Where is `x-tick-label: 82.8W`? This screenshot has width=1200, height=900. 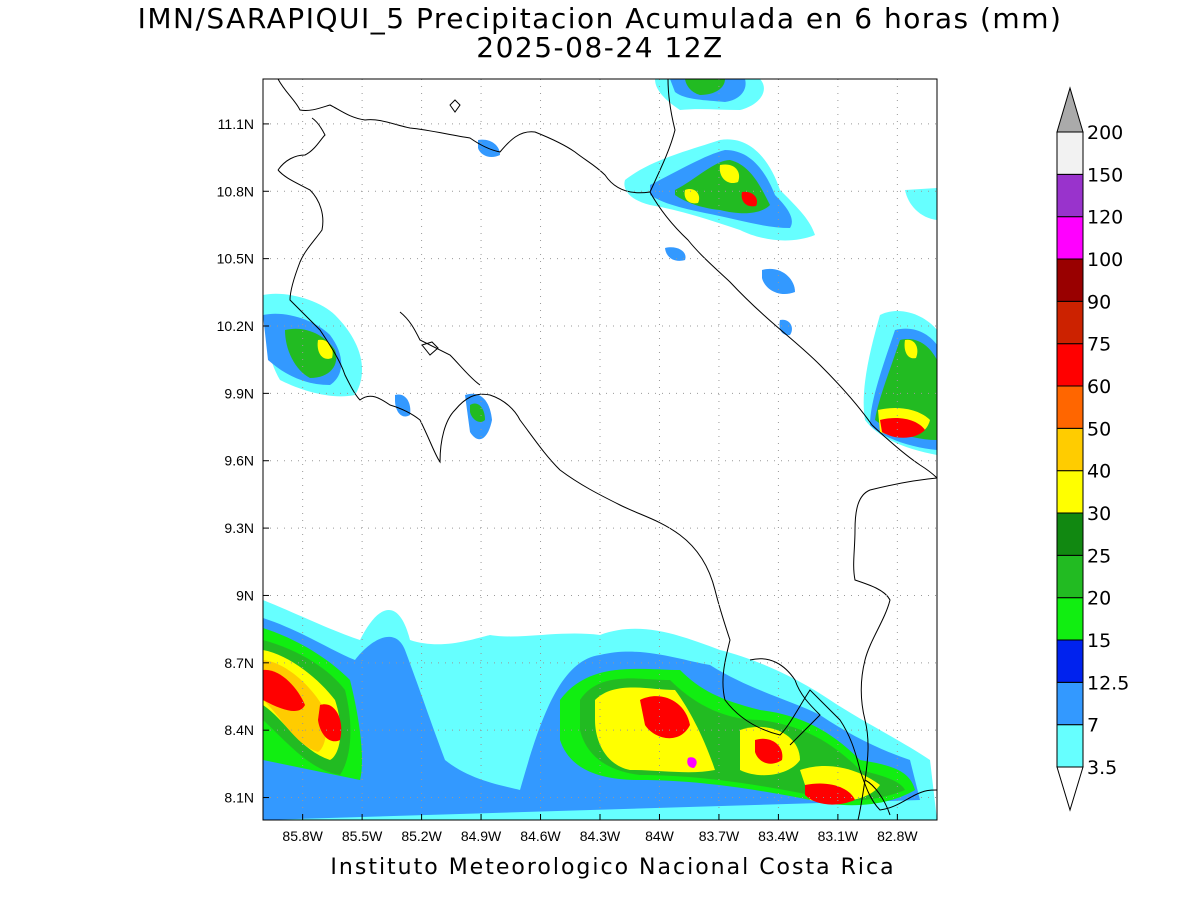 x-tick-label: 82.8W is located at coordinates (897, 836).